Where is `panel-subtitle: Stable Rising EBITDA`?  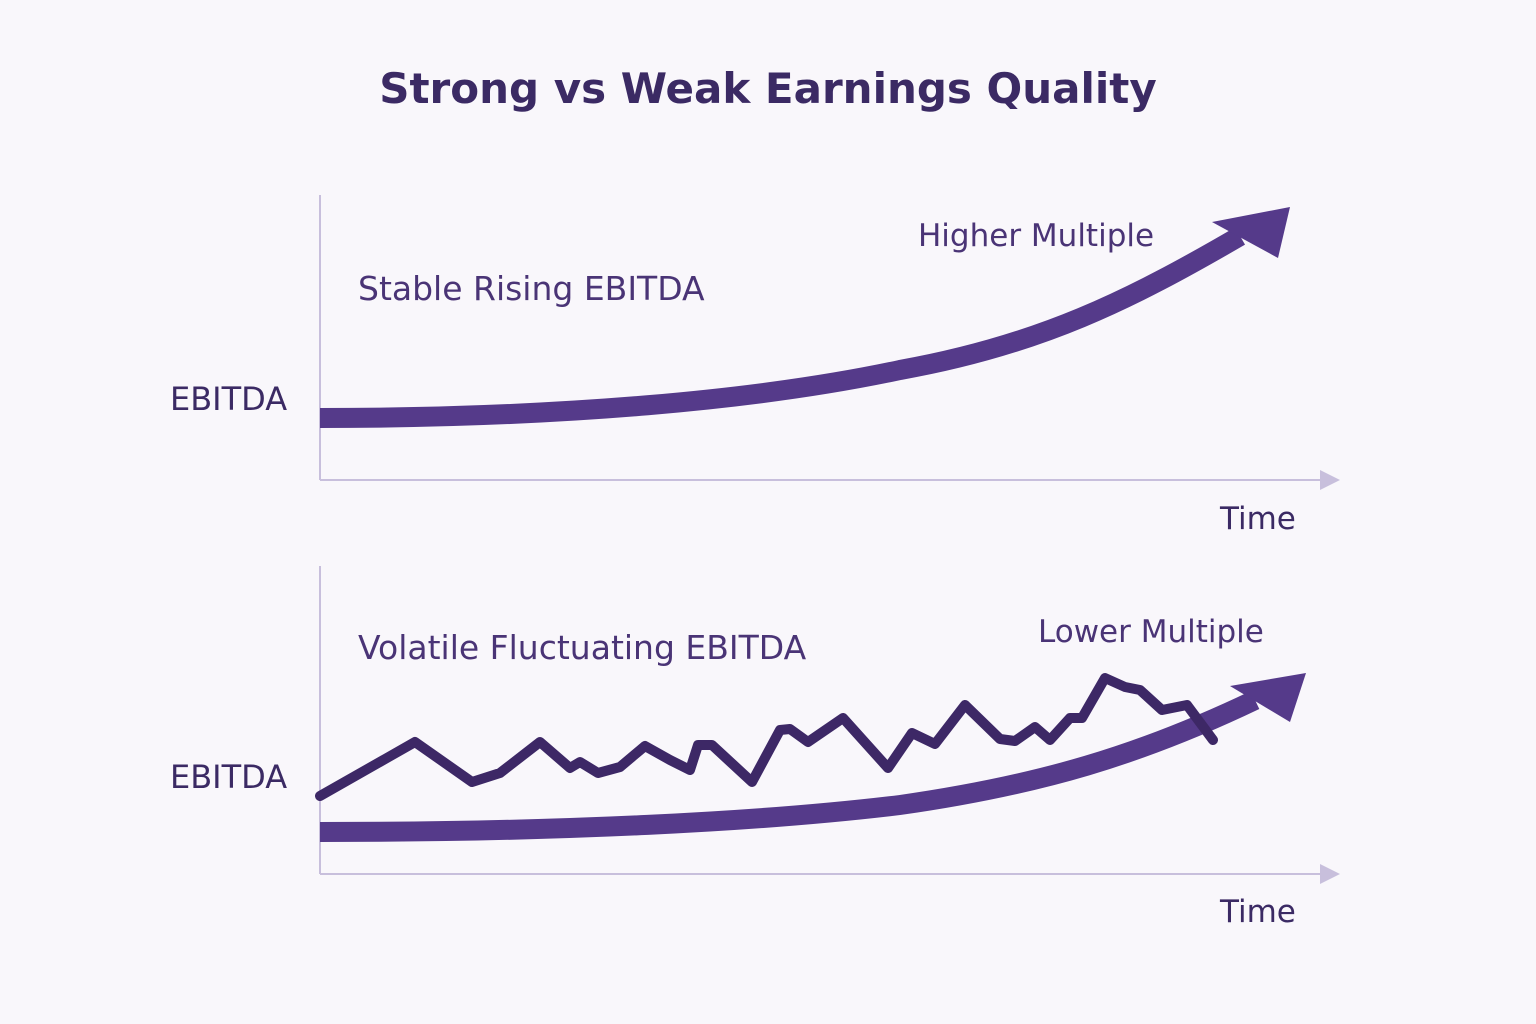 panel-subtitle: Stable Rising EBITDA is located at coordinates (531, 288).